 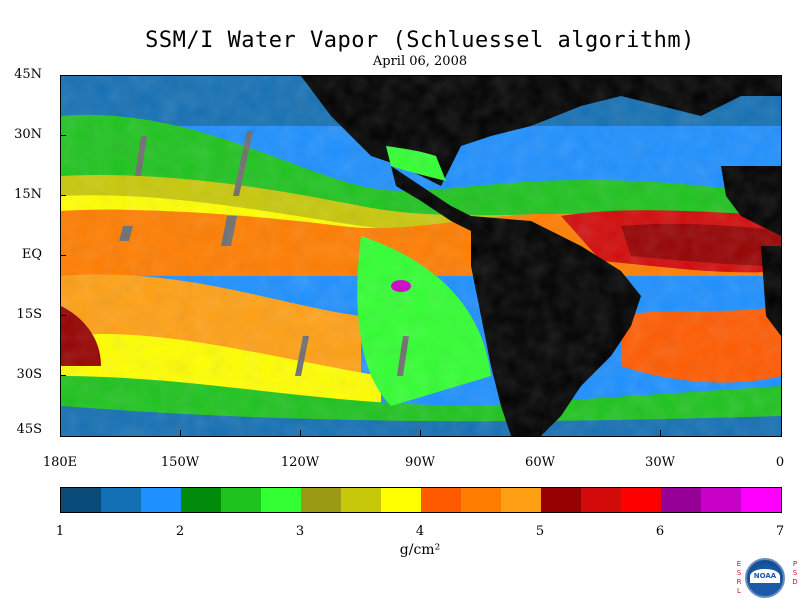 What do you see at coordinates (540, 462) in the screenshot?
I see `lon-label-60w: 60W` at bounding box center [540, 462].